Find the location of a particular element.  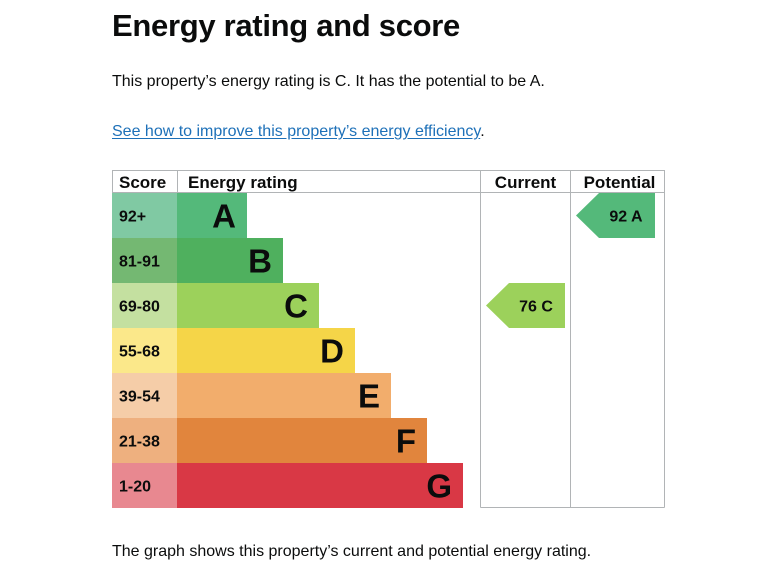

score-cell-c is located at coordinates (144, 305).